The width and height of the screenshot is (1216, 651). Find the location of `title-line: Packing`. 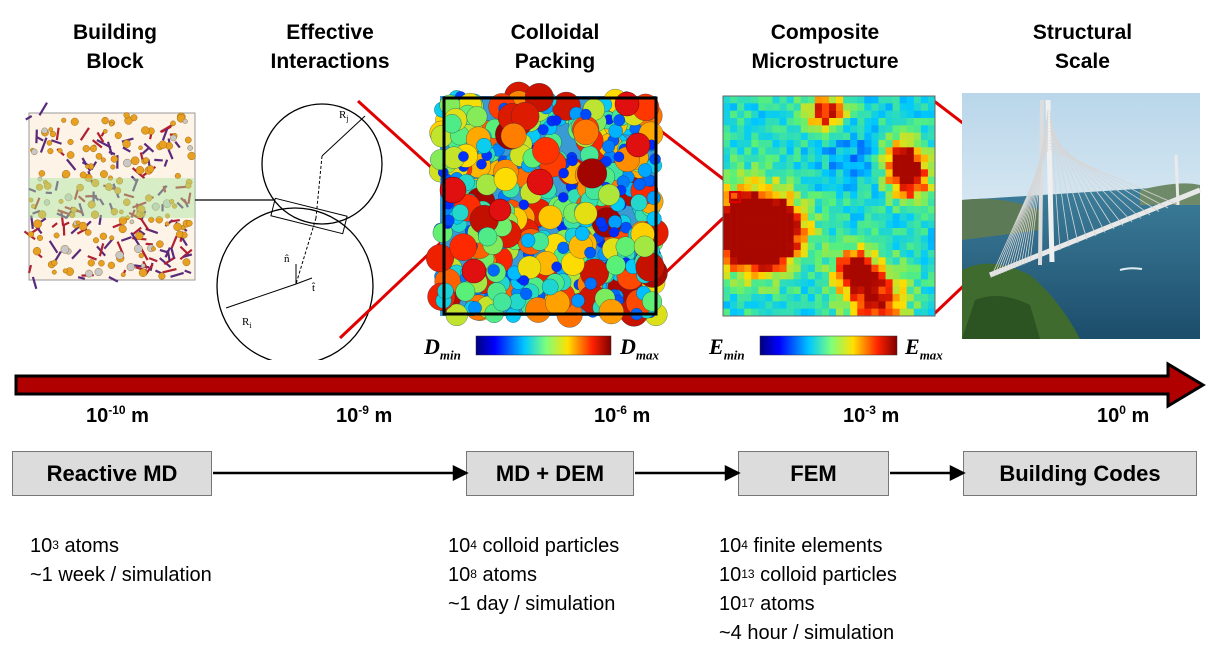

title-line: Packing is located at coordinates (555, 61).